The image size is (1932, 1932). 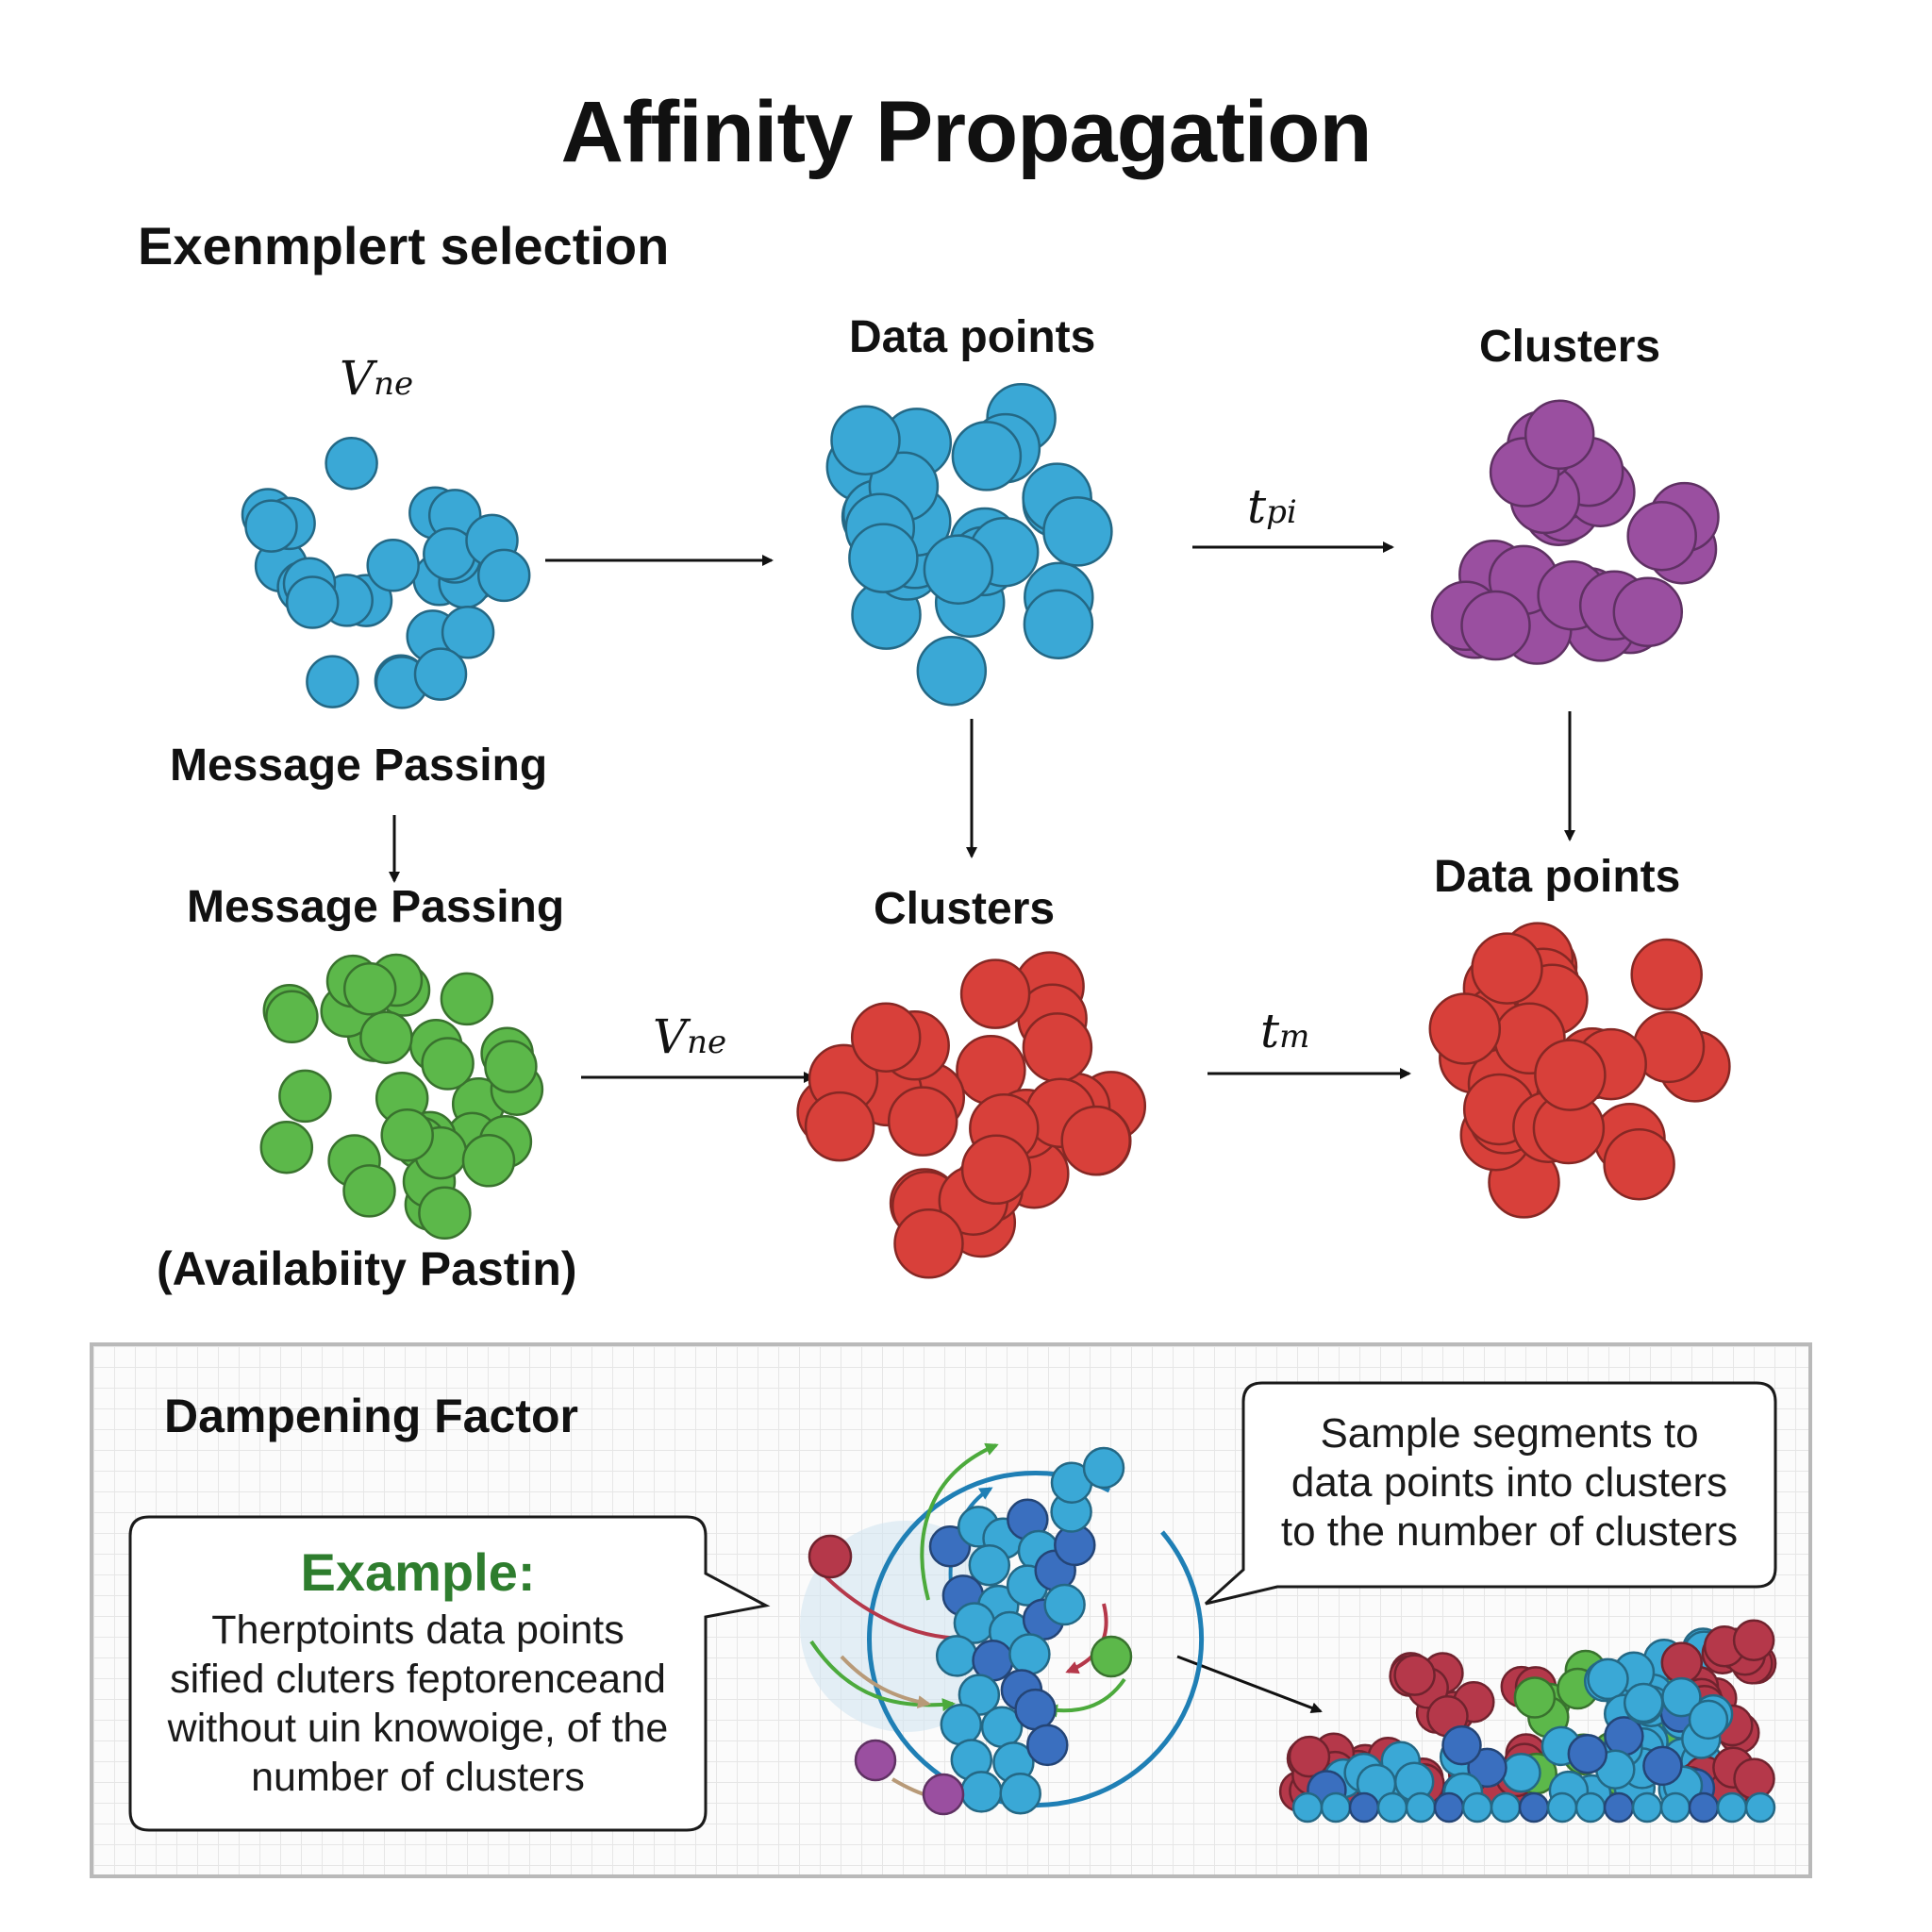 I want to click on sample-bubble, so click(x=1491, y=1493).